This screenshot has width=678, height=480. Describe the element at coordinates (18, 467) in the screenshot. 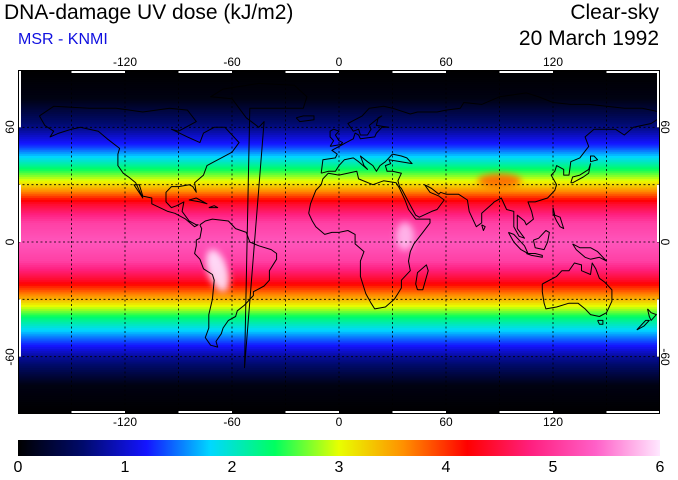

I see `color-scale-label: 0` at that location.